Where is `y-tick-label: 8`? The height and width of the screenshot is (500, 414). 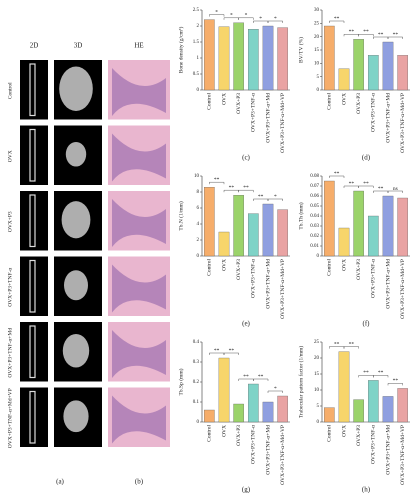 y-tick-label: 8 is located at coordinates (198, 192).